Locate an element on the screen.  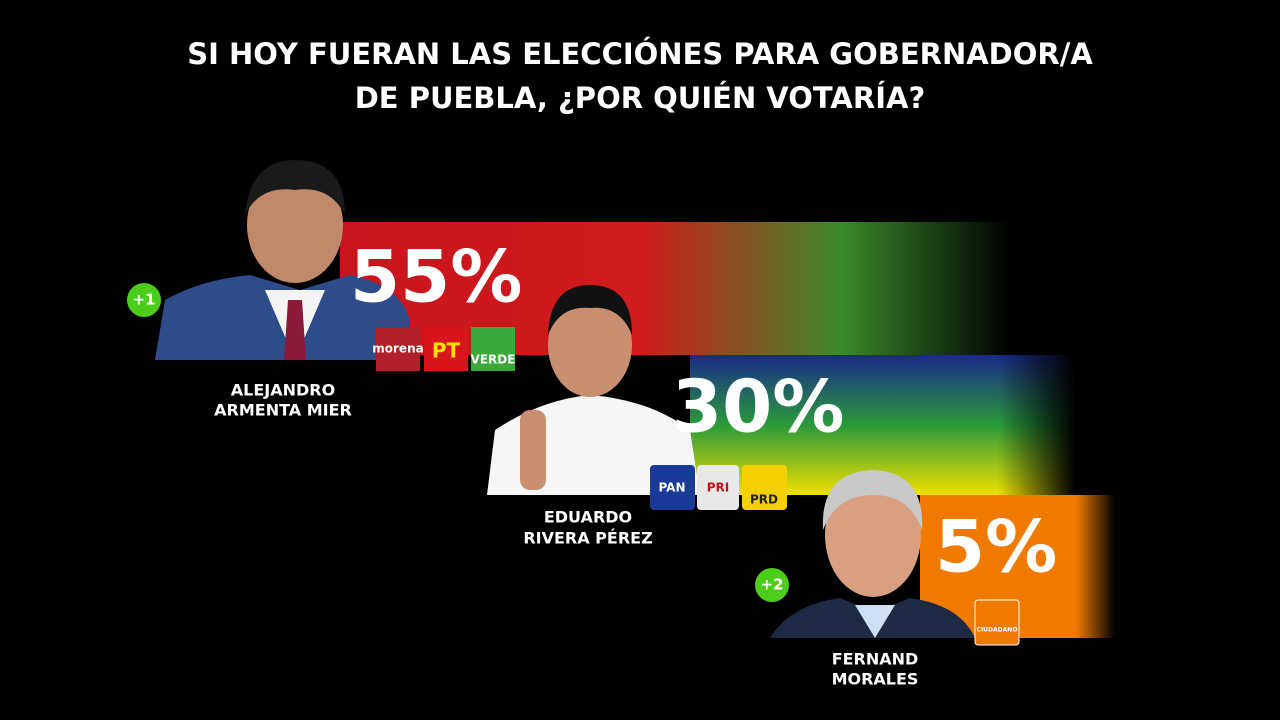
party: PT is located at coordinates (446, 351).